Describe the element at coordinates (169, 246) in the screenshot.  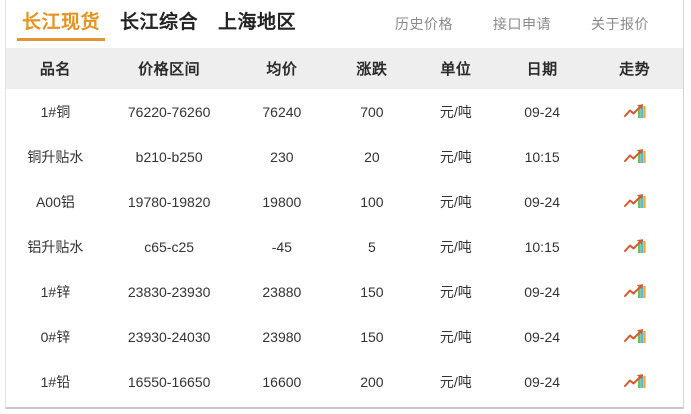
I see `cell-range: c65-c25` at that location.